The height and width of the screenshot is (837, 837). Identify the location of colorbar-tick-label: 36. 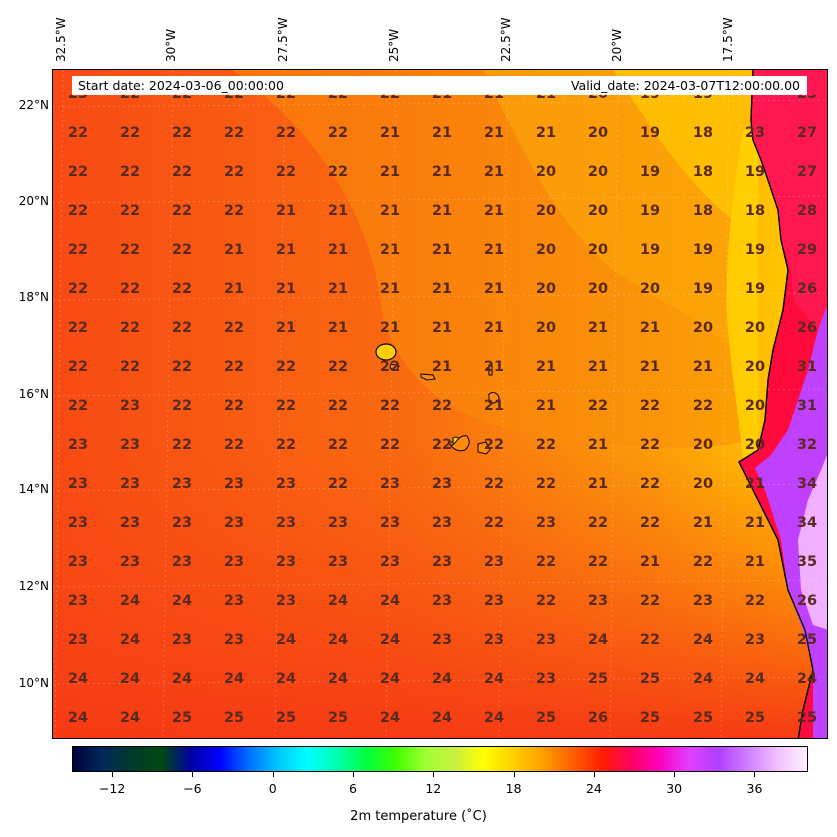
(754, 788).